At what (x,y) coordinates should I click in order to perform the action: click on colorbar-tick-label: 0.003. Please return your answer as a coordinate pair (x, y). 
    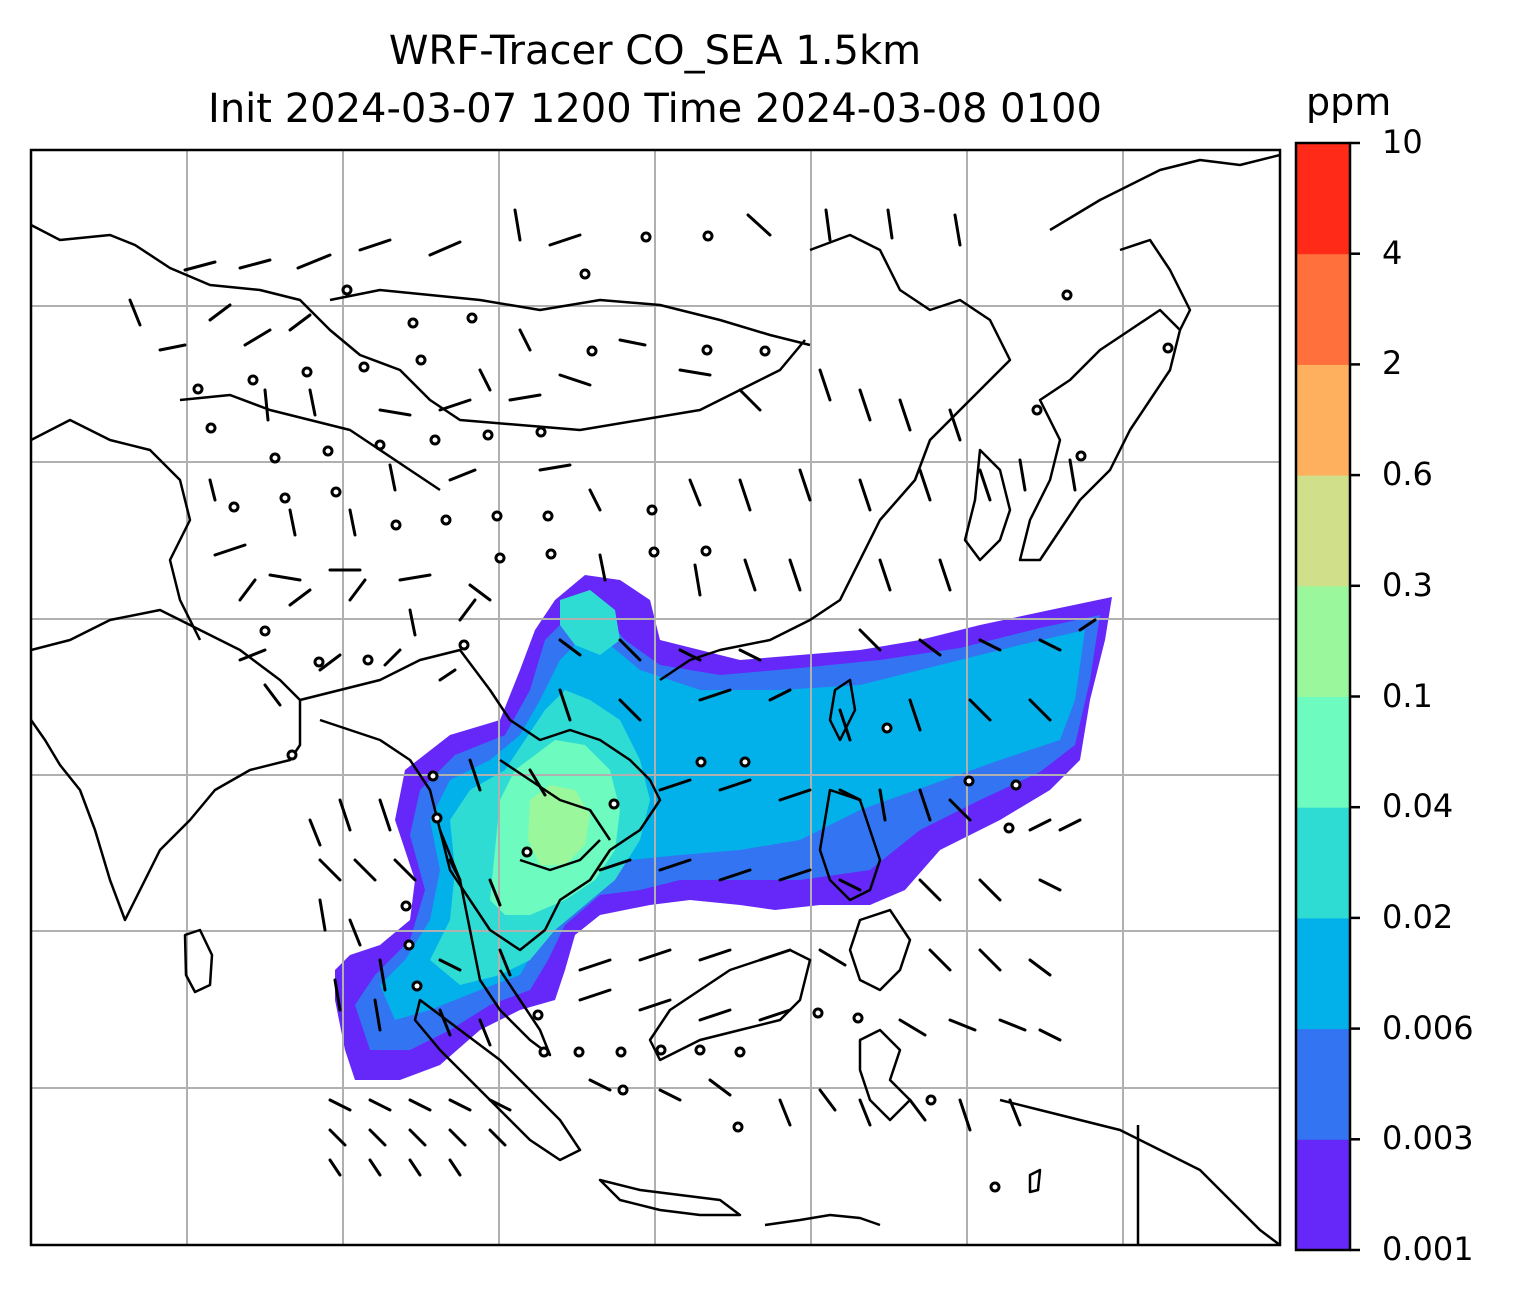
    Looking at the image, I should click on (1428, 1138).